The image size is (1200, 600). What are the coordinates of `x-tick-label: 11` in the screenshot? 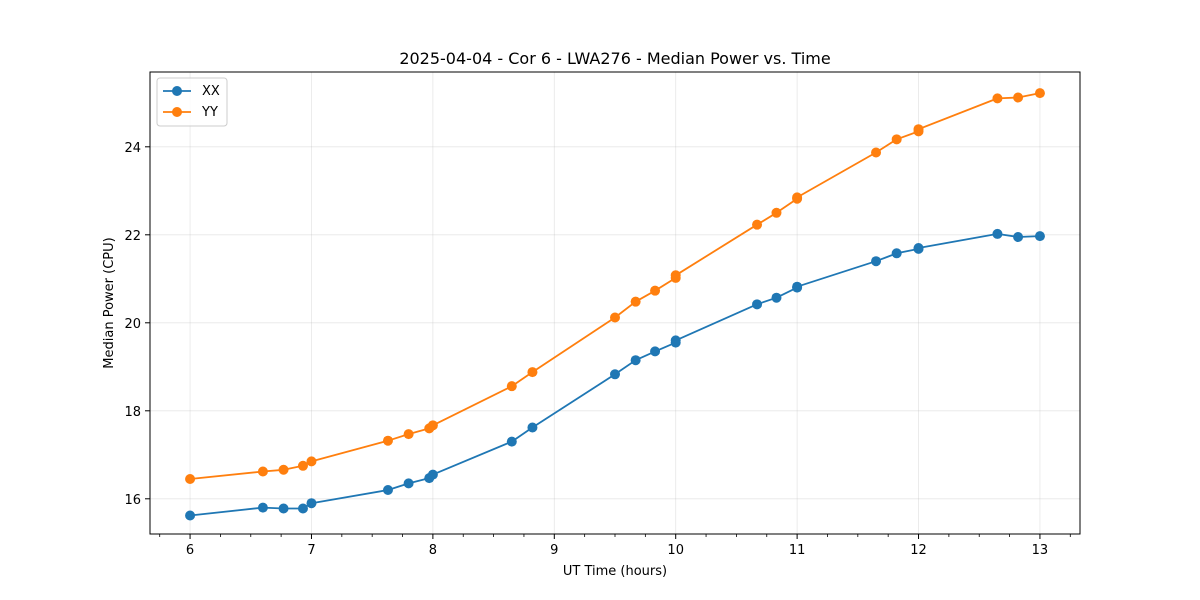 It's located at (797, 550).